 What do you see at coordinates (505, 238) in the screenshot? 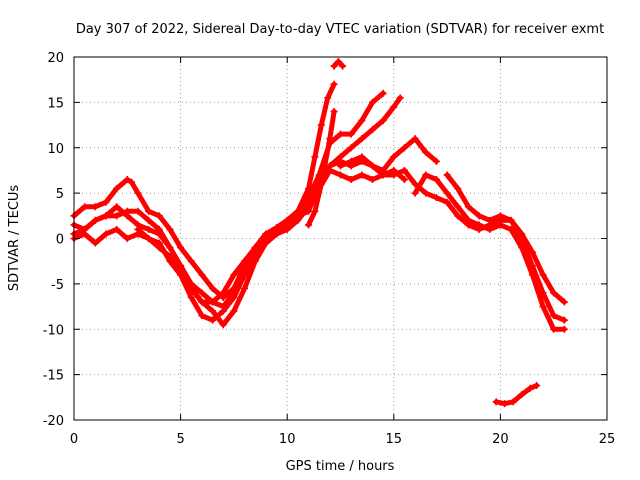
I see `series-line-sat-h` at bounding box center [505, 238].